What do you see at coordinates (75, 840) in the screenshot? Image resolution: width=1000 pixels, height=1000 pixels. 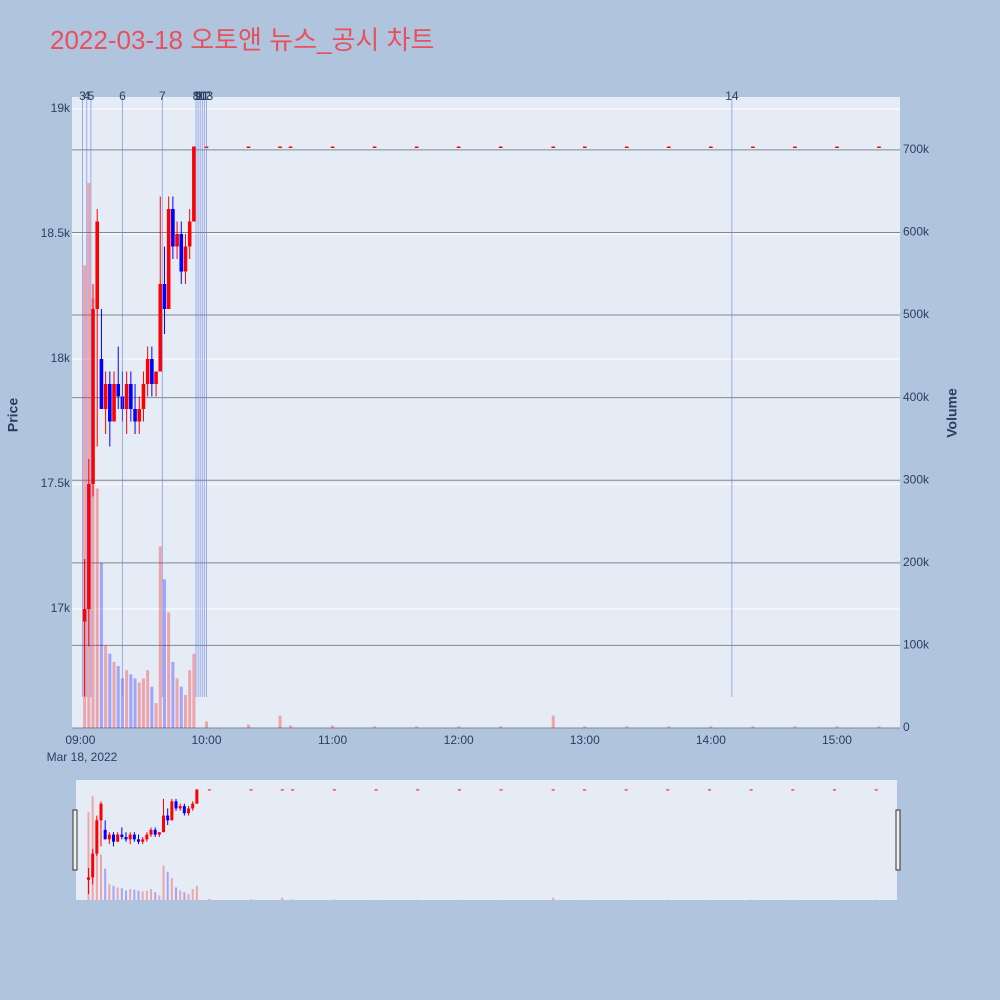 I see `range-handle-left` at bounding box center [75, 840].